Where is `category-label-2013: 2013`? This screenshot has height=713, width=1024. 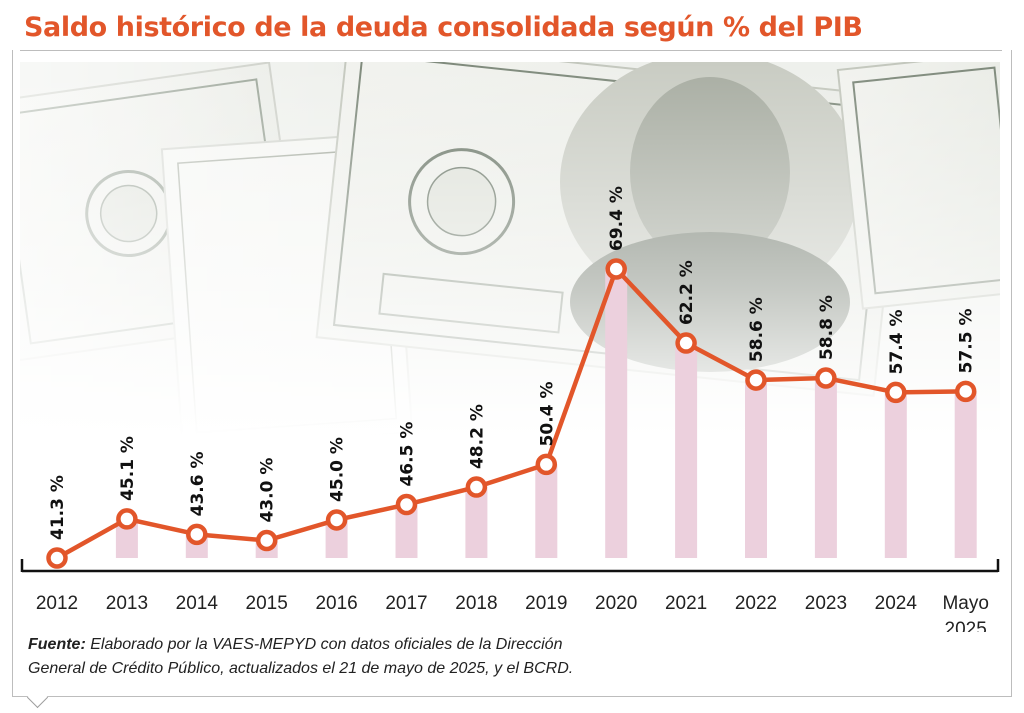
category-label-2013: 2013 is located at coordinates (127, 603).